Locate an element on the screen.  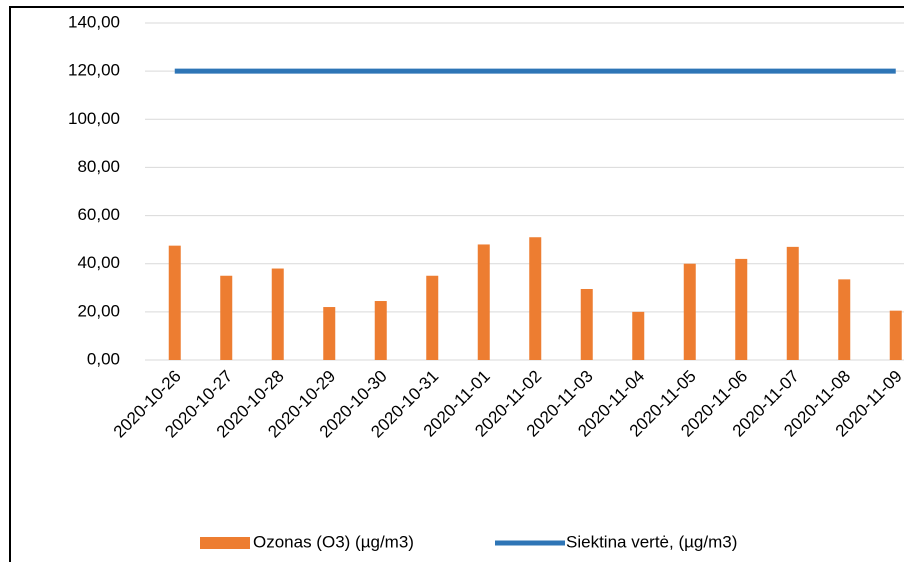
y-tick-label: 140,00 is located at coordinates (94, 21).